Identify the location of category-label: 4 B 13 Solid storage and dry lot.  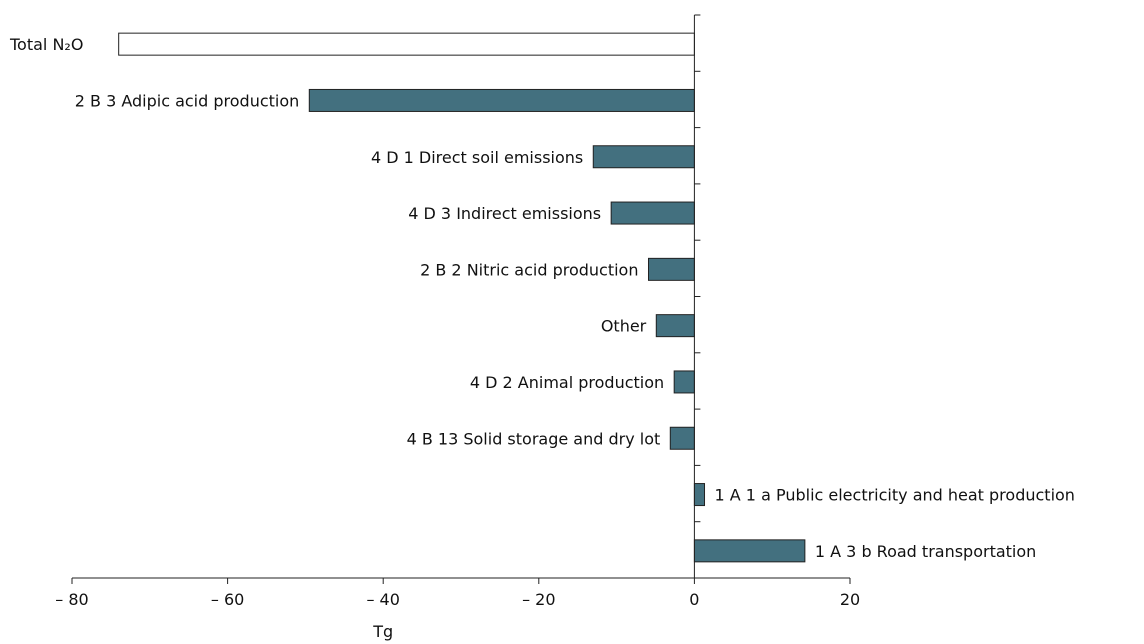
(534, 438).